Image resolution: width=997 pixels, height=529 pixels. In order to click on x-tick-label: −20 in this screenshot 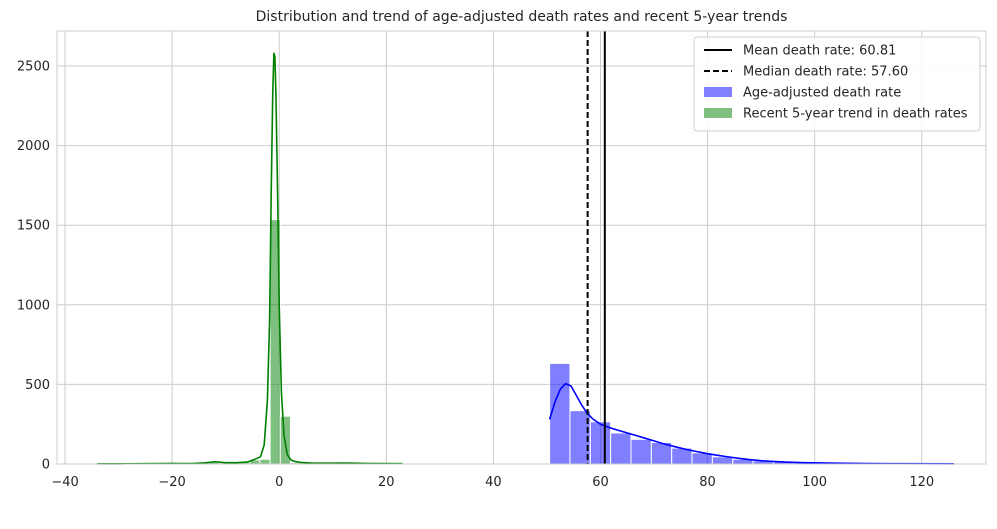, I will do `click(171, 482)`.